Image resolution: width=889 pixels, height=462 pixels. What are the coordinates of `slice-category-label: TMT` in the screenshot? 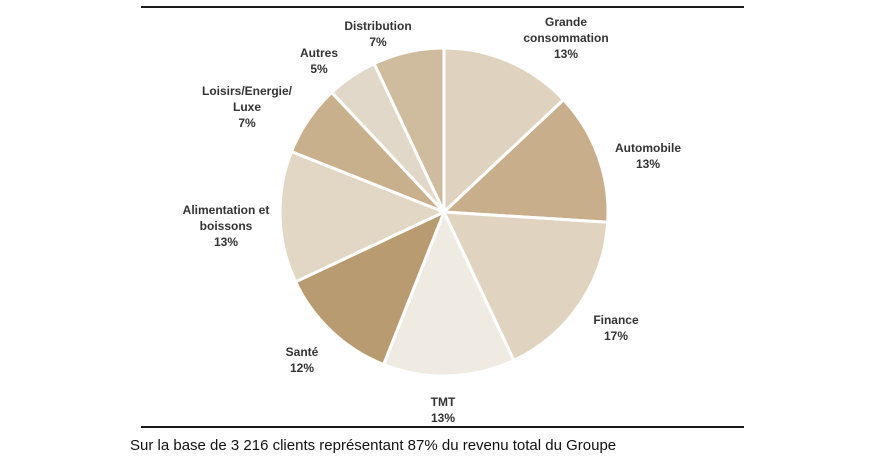 It's located at (443, 402).